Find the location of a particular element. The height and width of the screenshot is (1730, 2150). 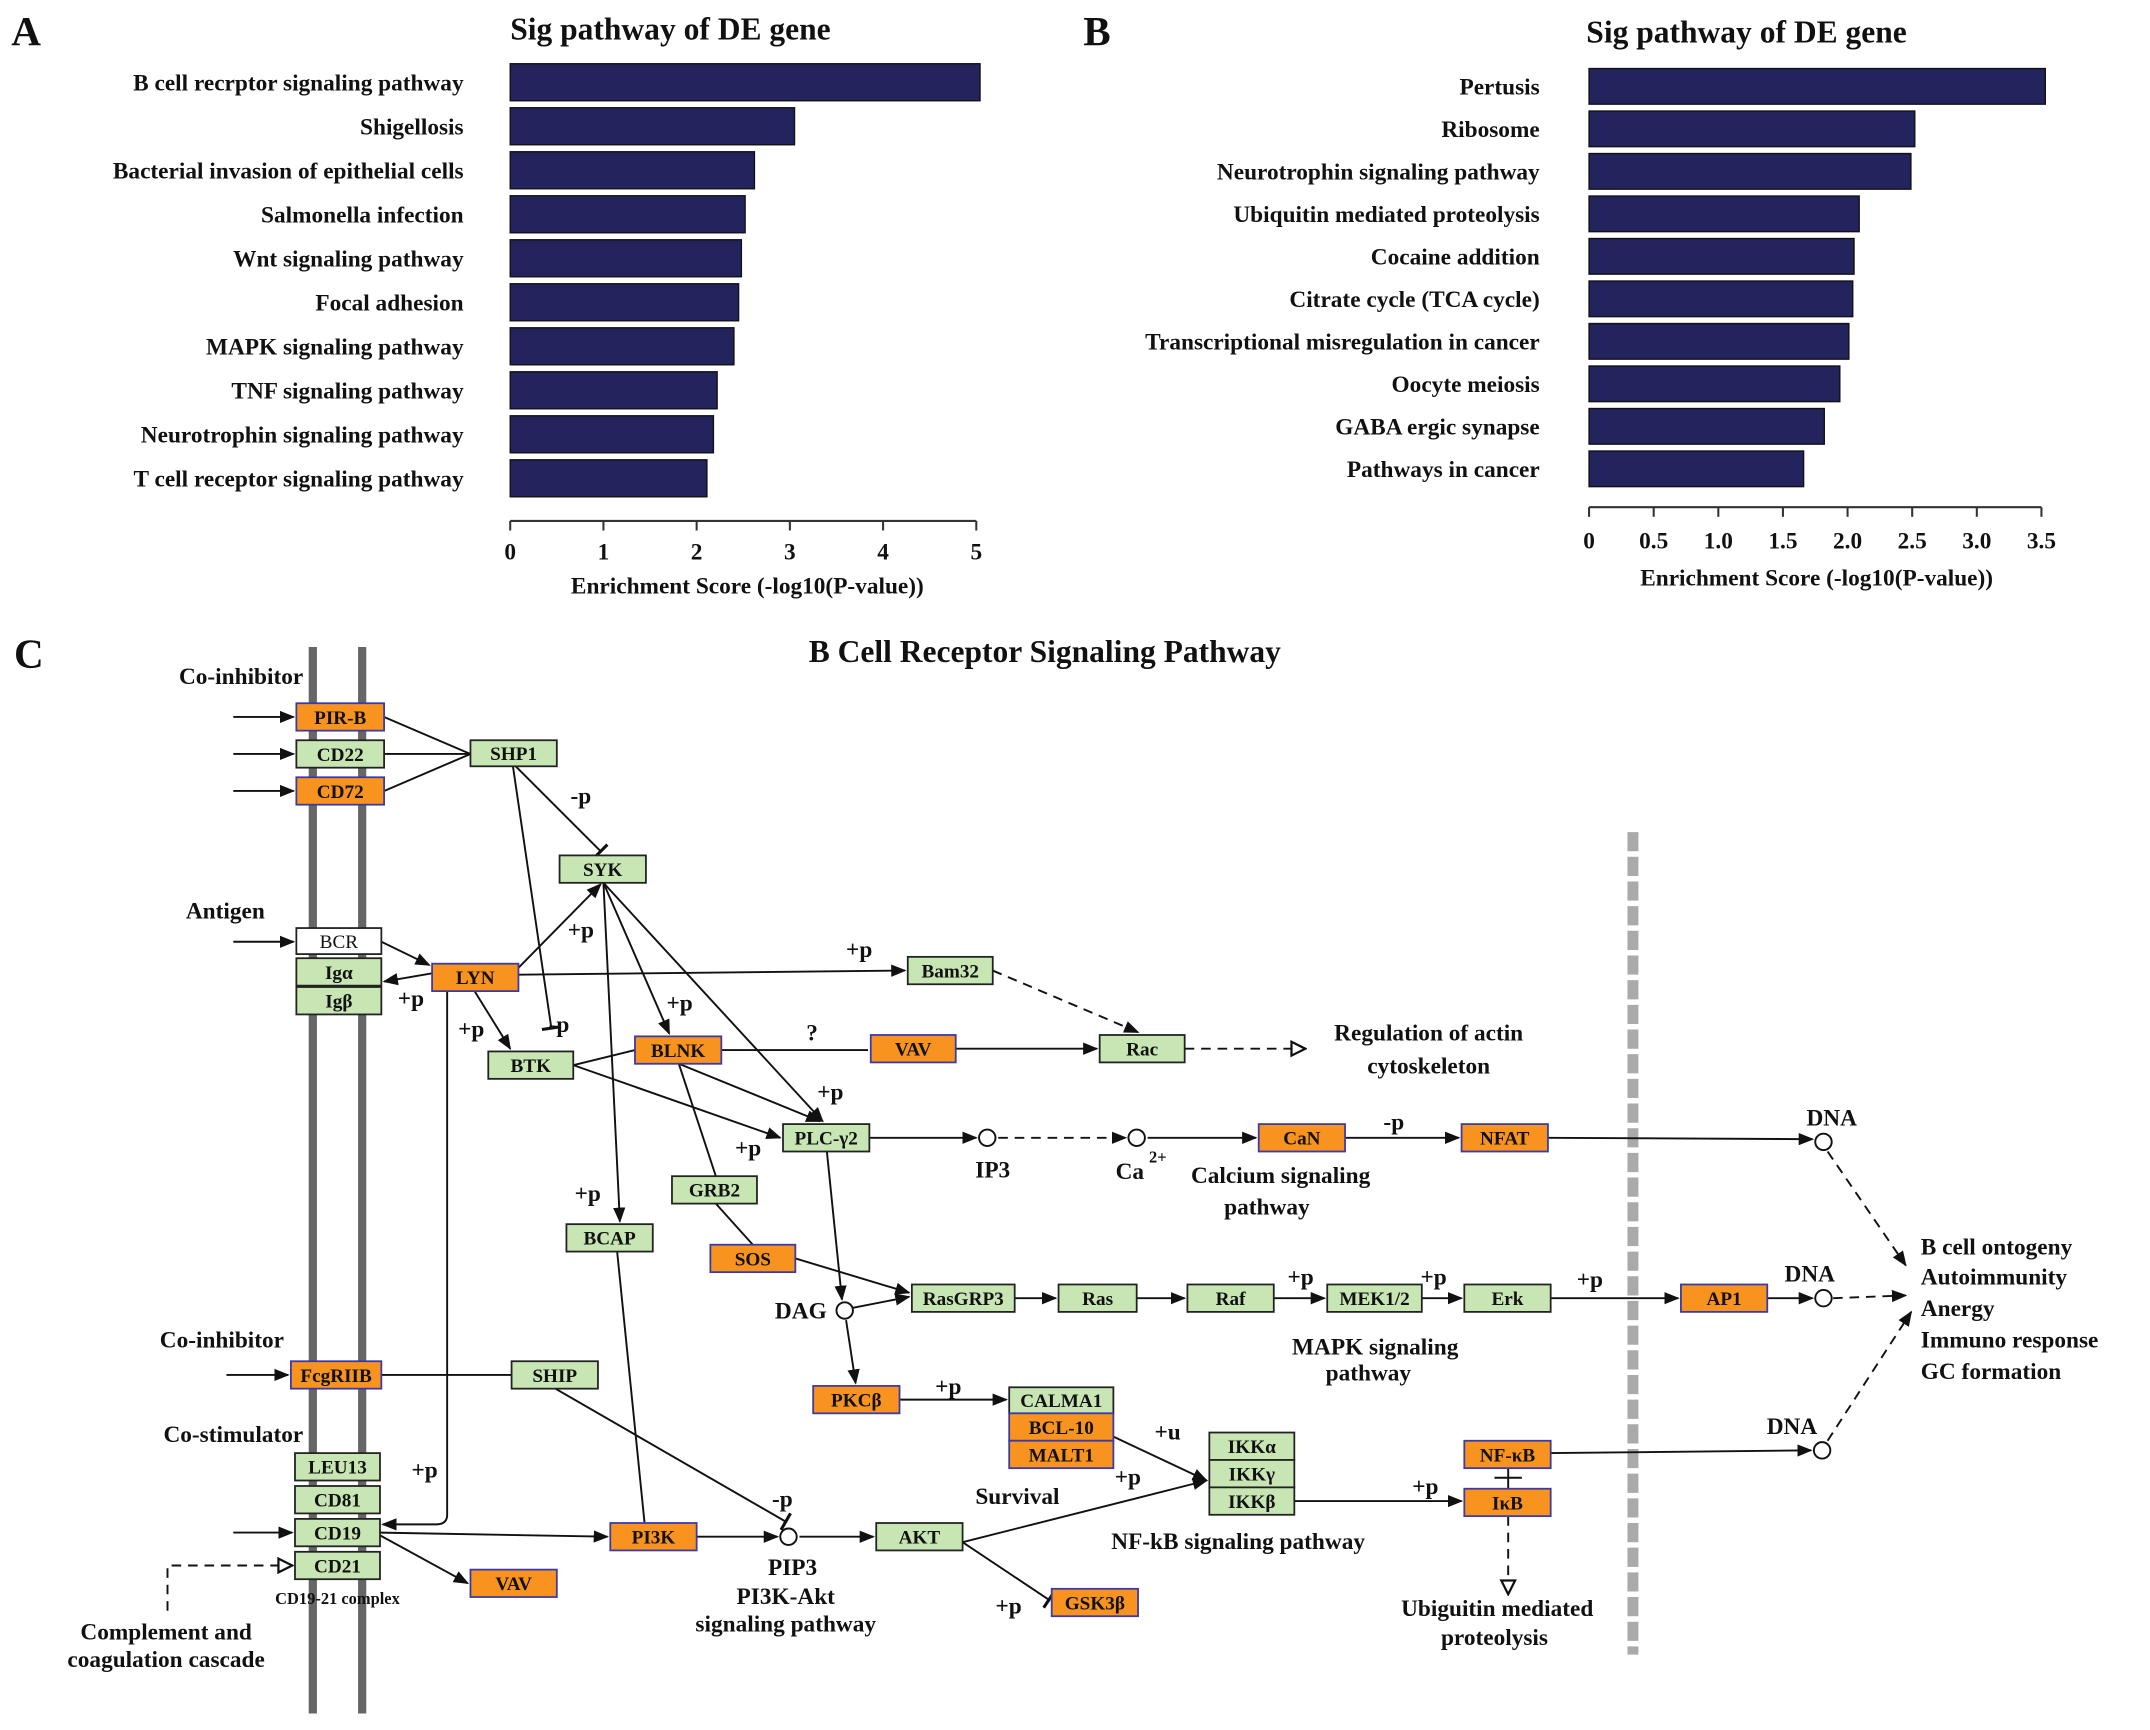

gene-node-label: MEK1/2 is located at coordinates (1374, 1299).